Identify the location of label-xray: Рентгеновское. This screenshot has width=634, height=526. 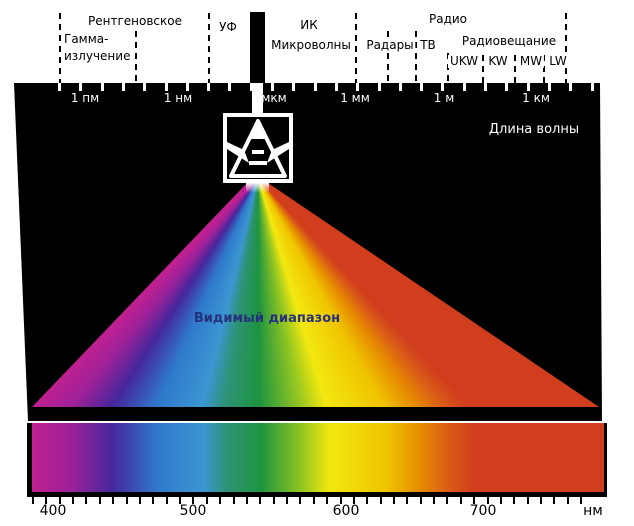
(135, 21).